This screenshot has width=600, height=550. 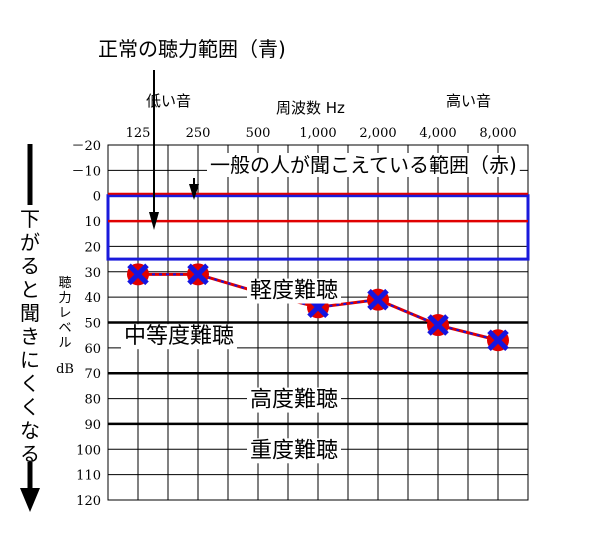 What do you see at coordinates (86, 146) in the screenshot?
I see `y-tick-label: －20` at bounding box center [86, 146].